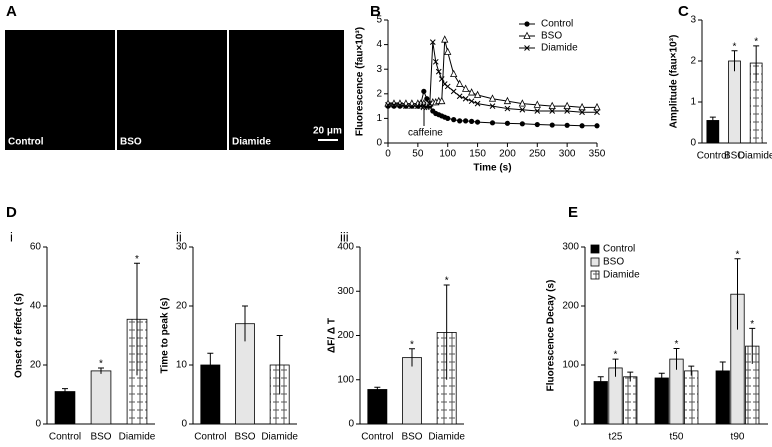  Describe the element at coordinates (251, 142) in the screenshot. I see `image-label: Diamide` at that location.